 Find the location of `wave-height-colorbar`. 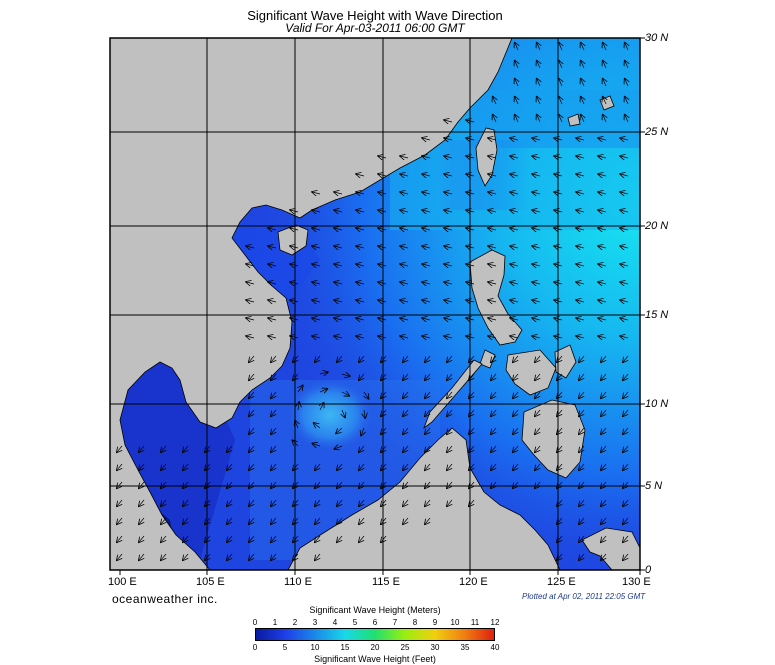

wave-height-colorbar is located at coordinates (375, 634).